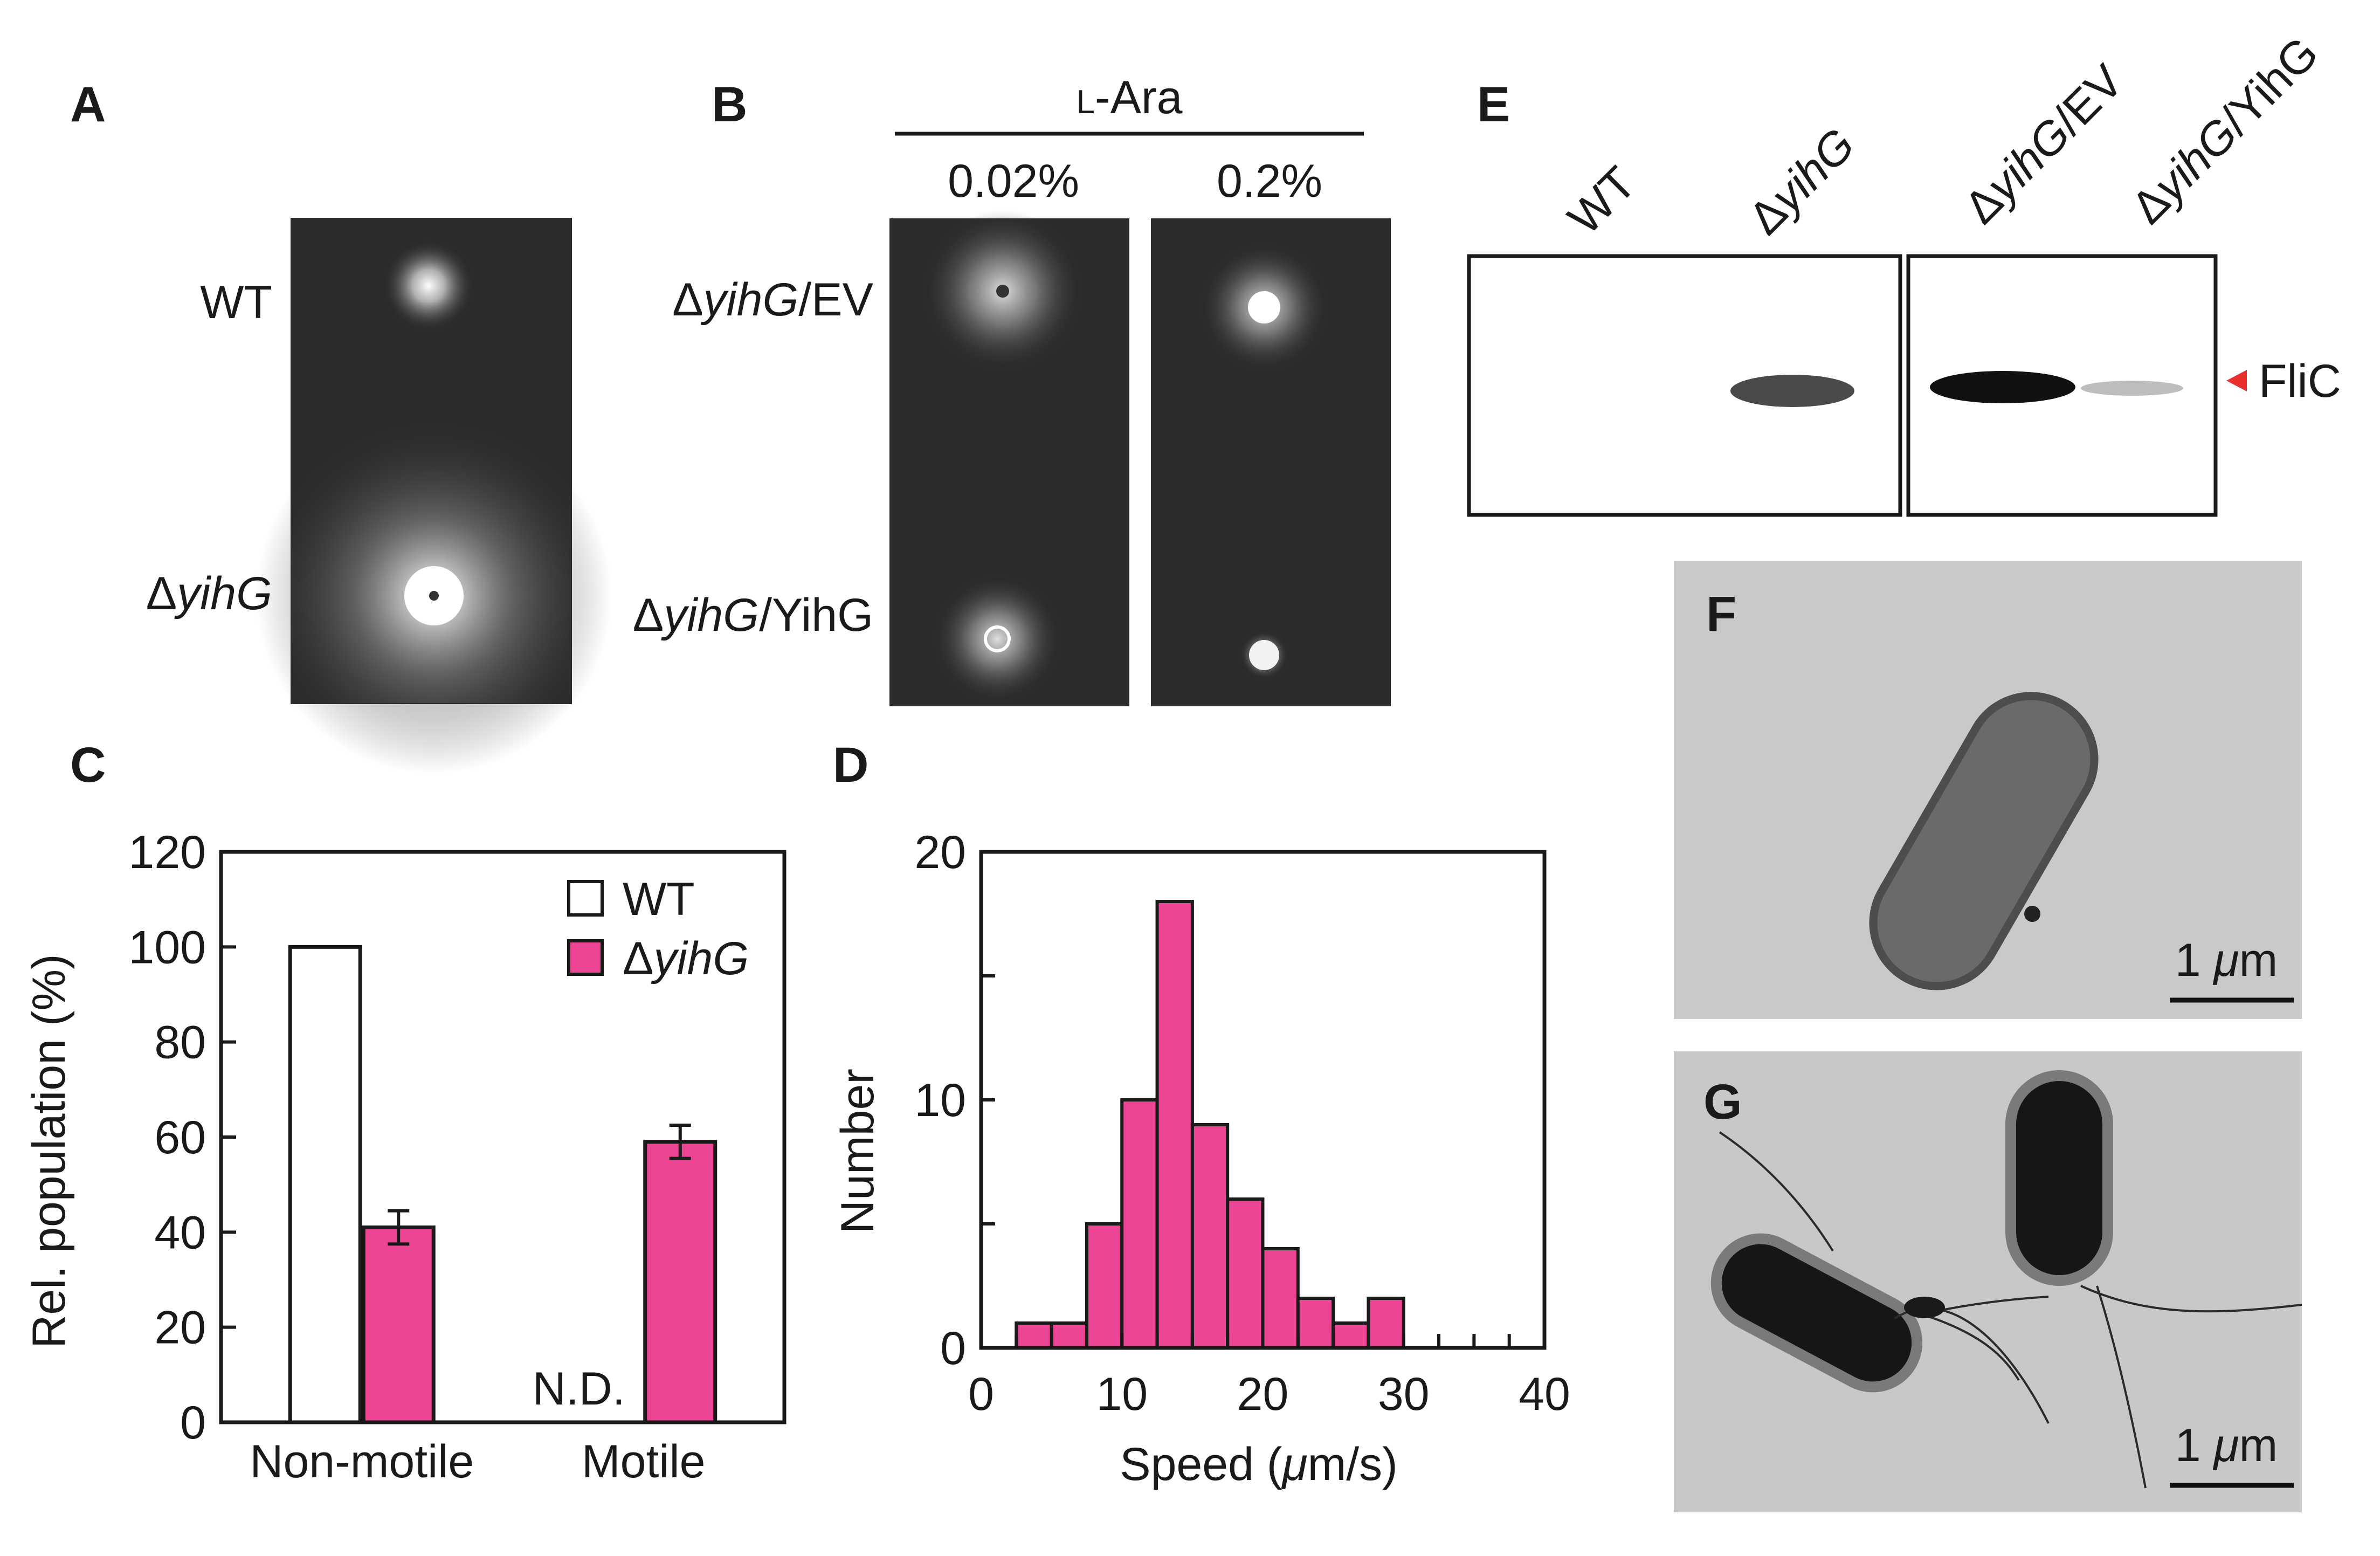 The height and width of the screenshot is (1556, 2380). I want to click on panel-a: A WT ΔyihG, so click(341, 425).